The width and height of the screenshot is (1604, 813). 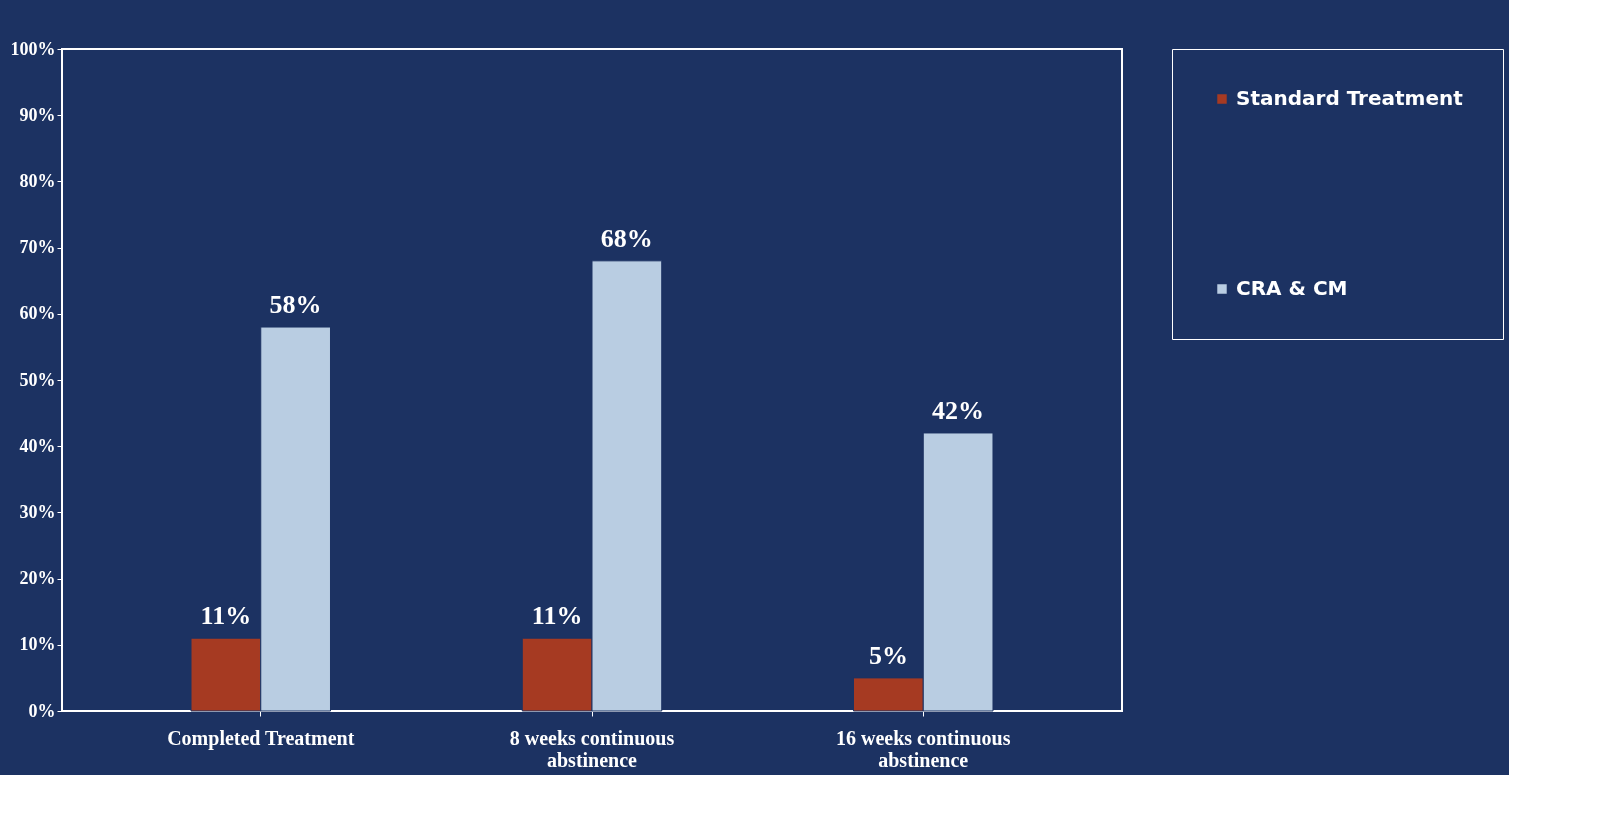 I want to click on y-tick-label: 10%, so click(x=37, y=644).